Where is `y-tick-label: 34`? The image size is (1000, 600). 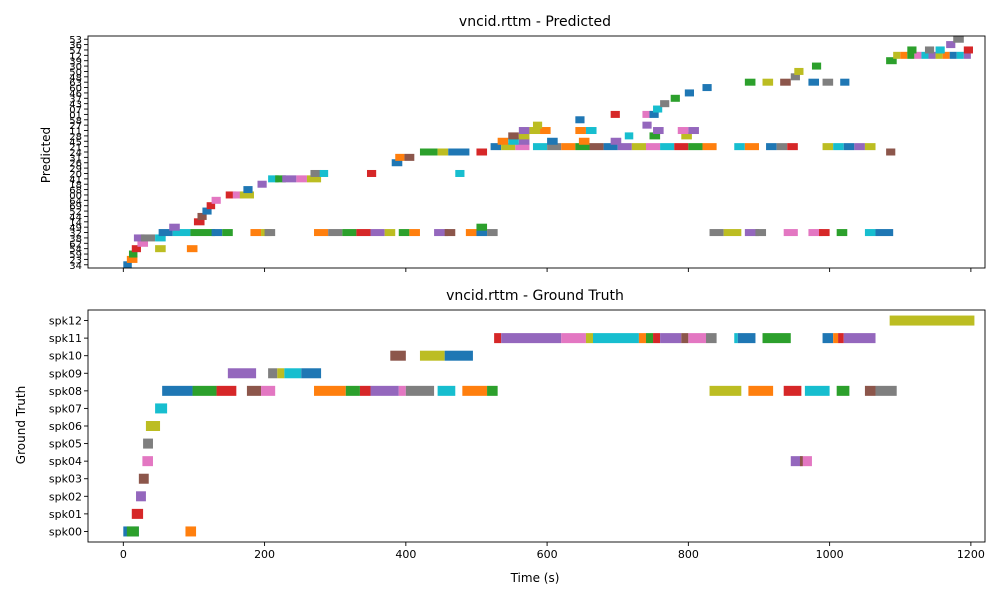
y-tick-label: 34 is located at coordinates (75, 266).